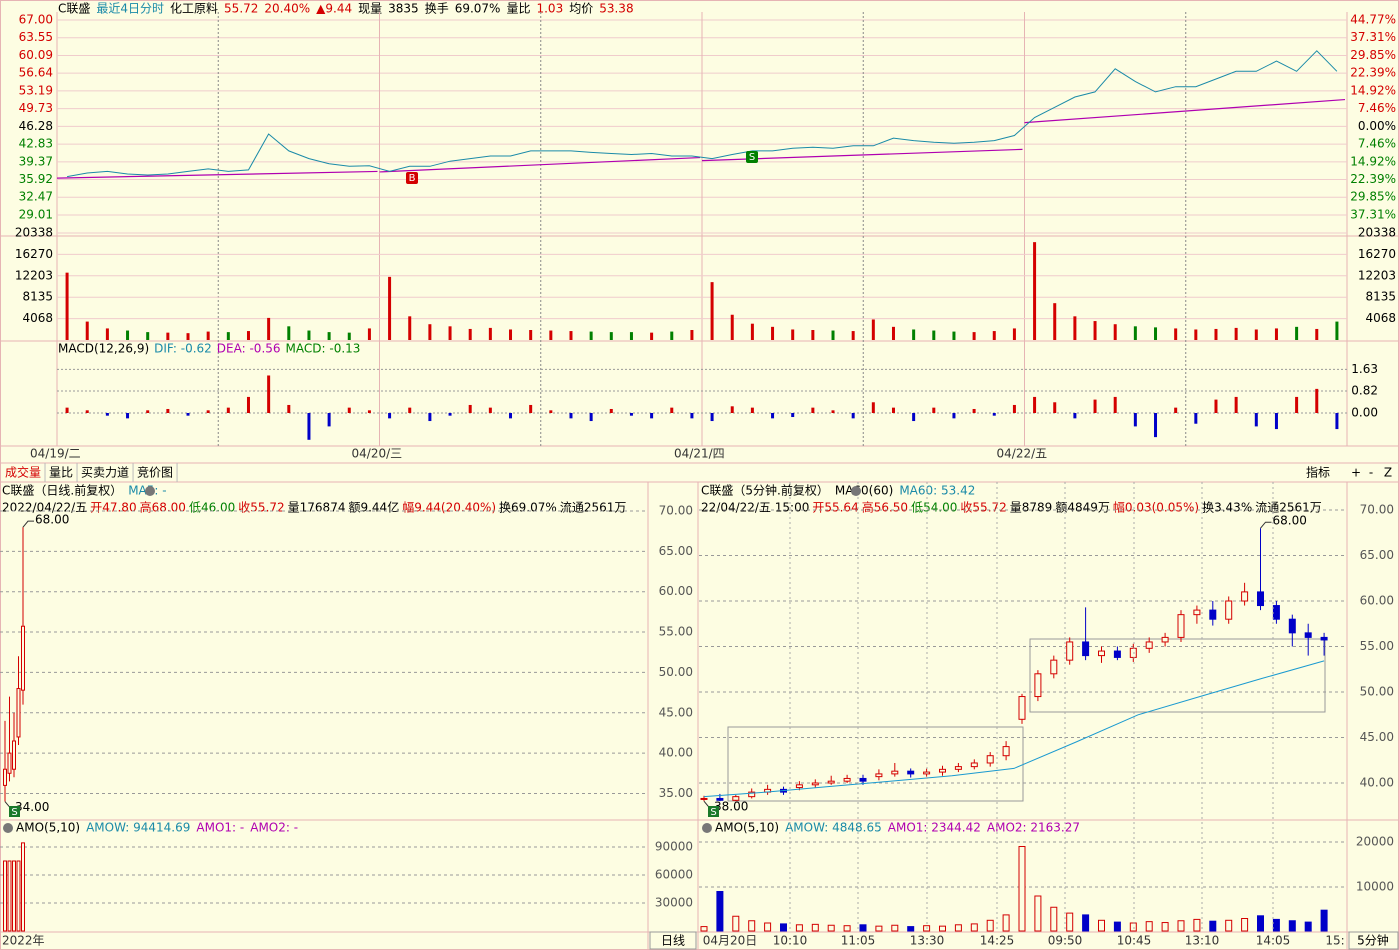  What do you see at coordinates (61, 473) in the screenshot?
I see `tab: 量比` at bounding box center [61, 473].